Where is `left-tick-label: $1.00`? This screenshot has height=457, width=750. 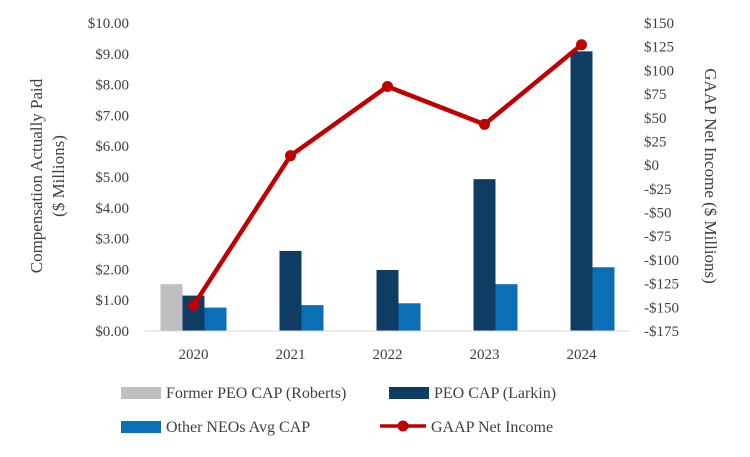 left-tick-label: $1.00 is located at coordinates (112, 301).